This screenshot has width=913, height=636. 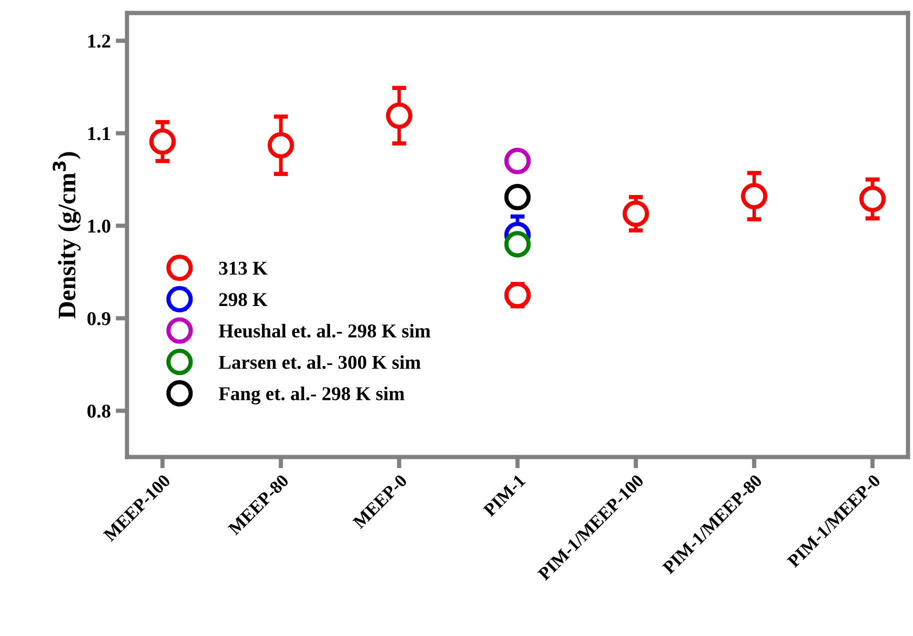 What do you see at coordinates (66, 235) in the screenshot?
I see `y-axis-title: Density (g/cm$^{3}$)` at bounding box center [66, 235].